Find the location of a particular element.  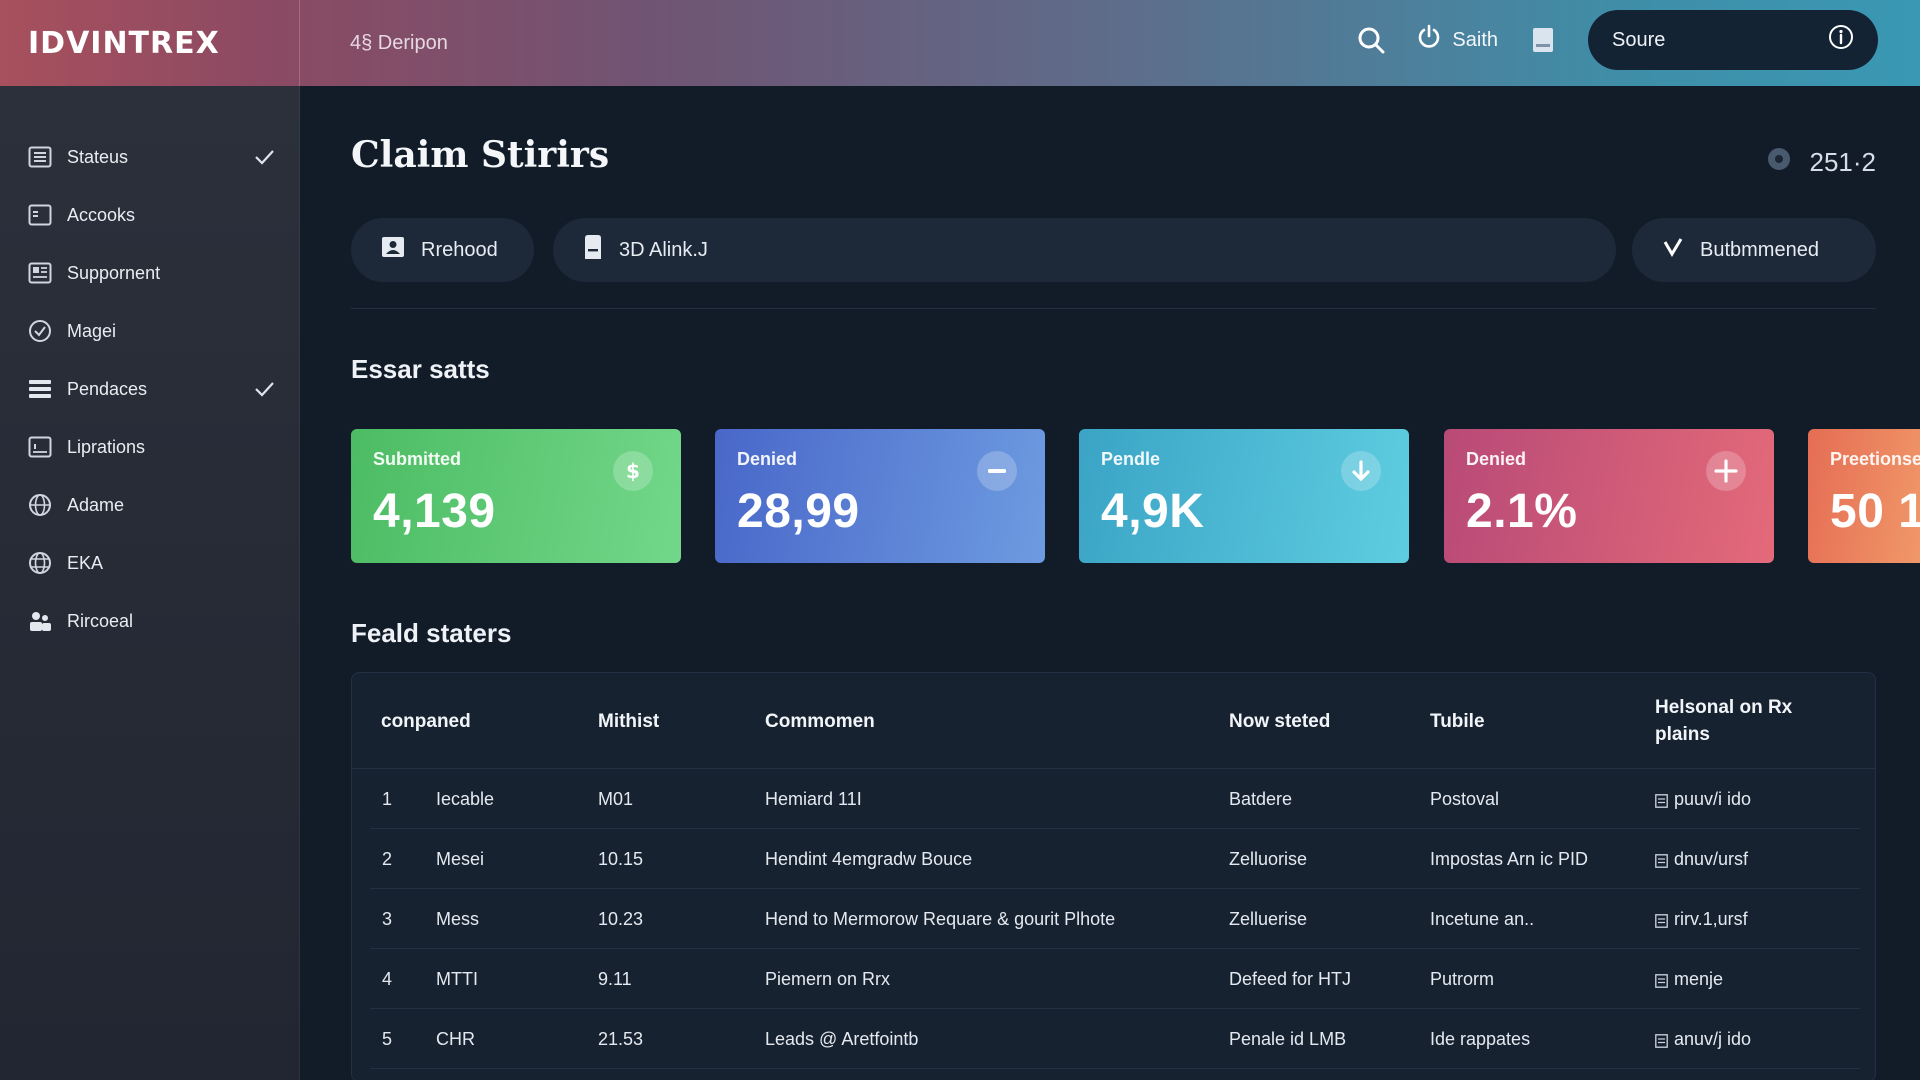

sidebar-item-accooks: Accooks is located at coordinates (149, 215).